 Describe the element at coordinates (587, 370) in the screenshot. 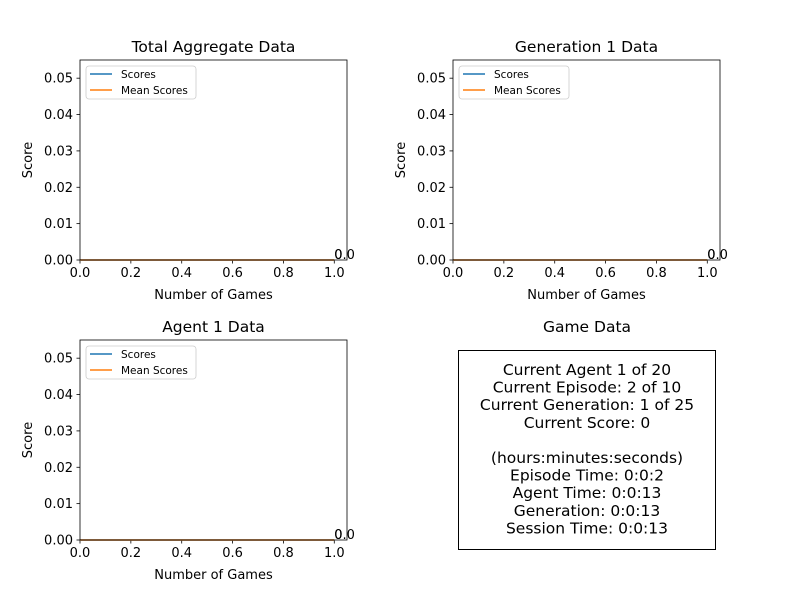

I see `game-data-line: Current Agent 1 of 20` at that location.